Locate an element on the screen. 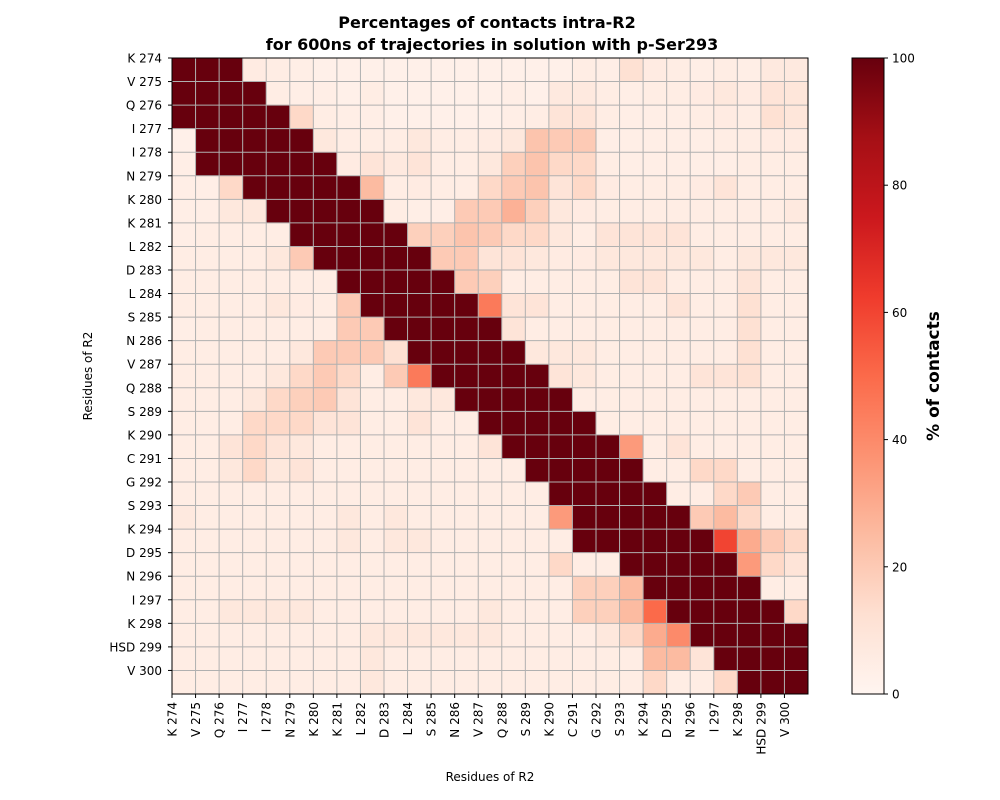 The image size is (1000, 800). y-axis-label: Residues of R2 is located at coordinates (88, 376).